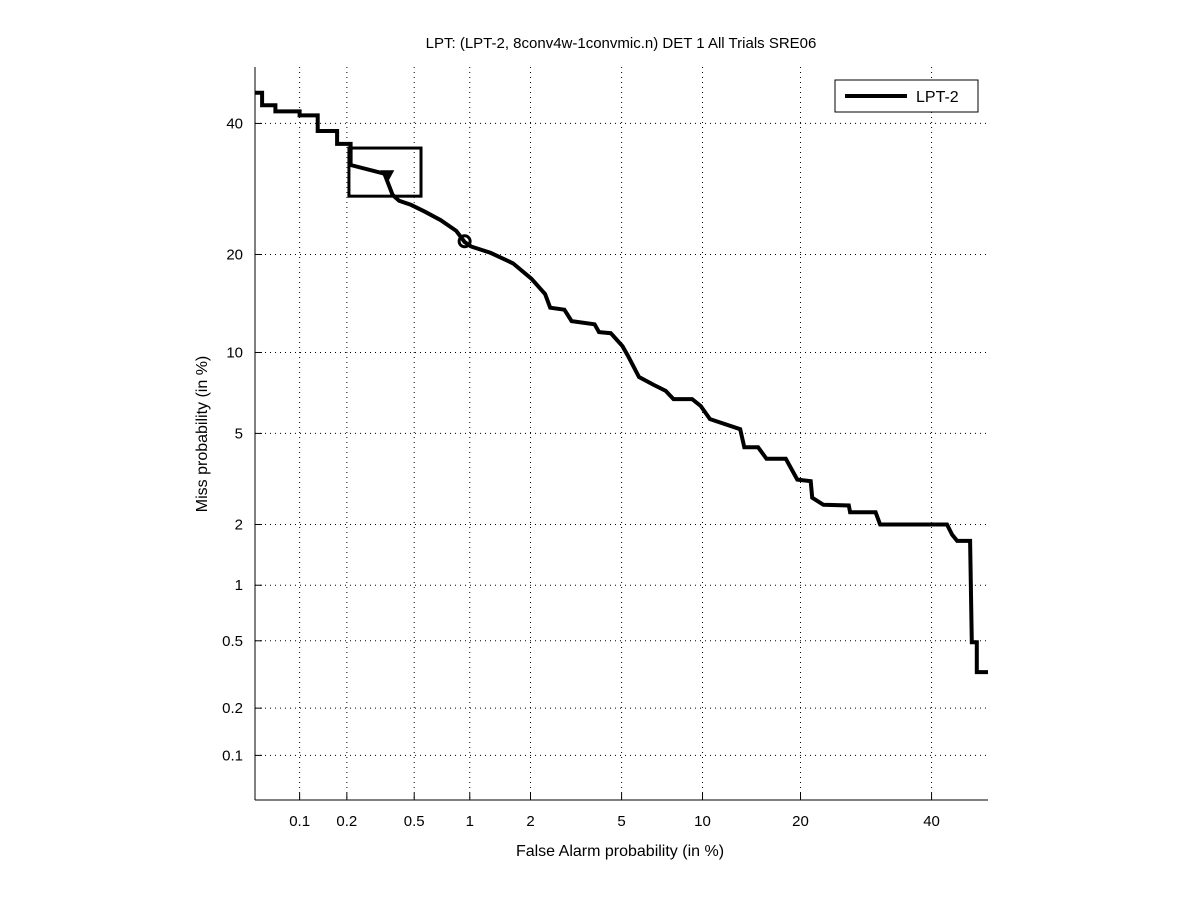 This screenshot has width=1201, height=900. Describe the element at coordinates (234, 254) in the screenshot. I see `y-tick-label: 20` at that location.